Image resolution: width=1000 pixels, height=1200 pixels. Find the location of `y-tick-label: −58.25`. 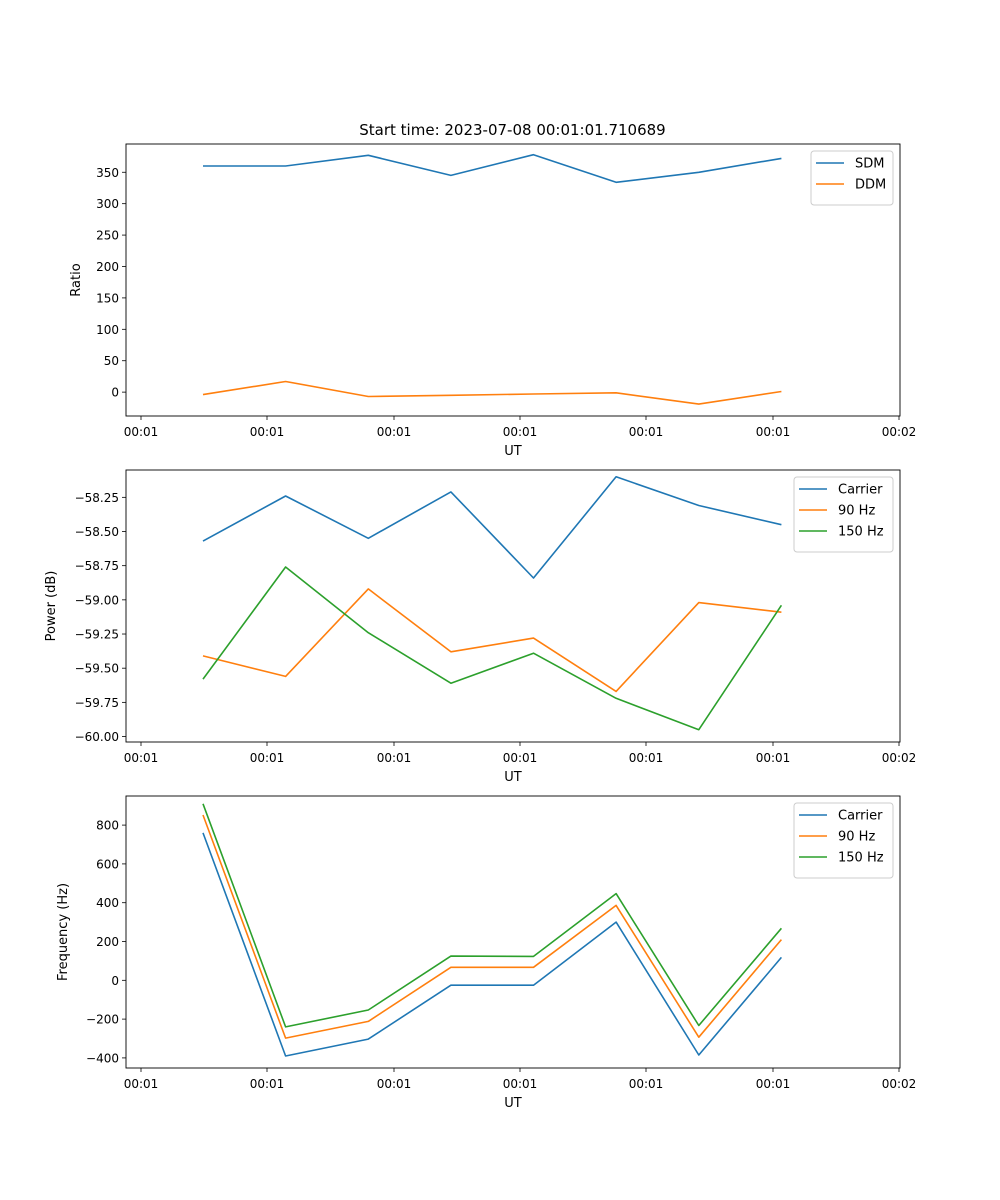

y-tick-label: −58.25 is located at coordinates (97, 498).